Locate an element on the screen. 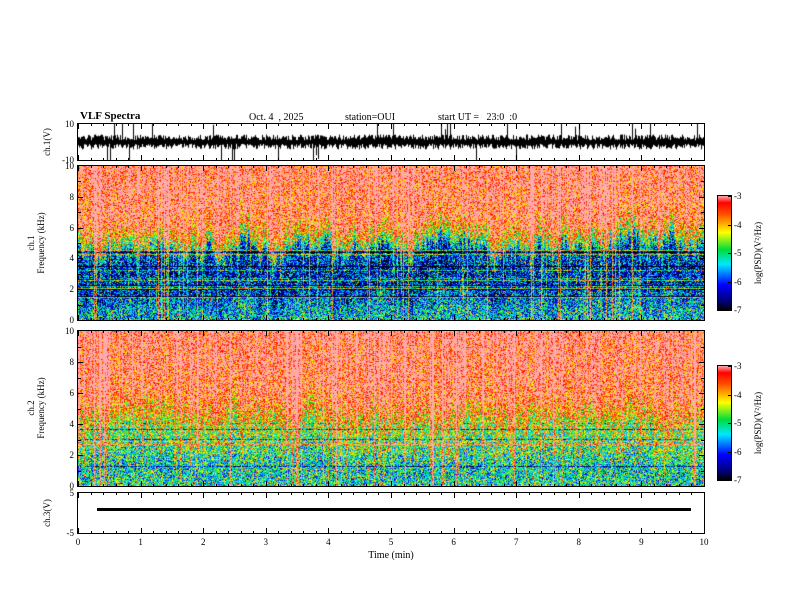  y-tick-label: -5 is located at coordinates (70, 533).